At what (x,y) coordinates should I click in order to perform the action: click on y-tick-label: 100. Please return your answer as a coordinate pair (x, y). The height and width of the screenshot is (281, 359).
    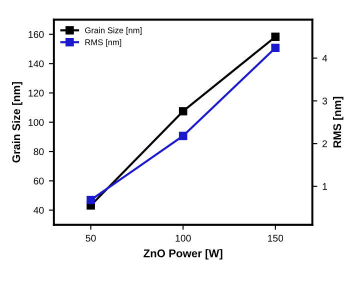
    Looking at the image, I should click on (36, 122).